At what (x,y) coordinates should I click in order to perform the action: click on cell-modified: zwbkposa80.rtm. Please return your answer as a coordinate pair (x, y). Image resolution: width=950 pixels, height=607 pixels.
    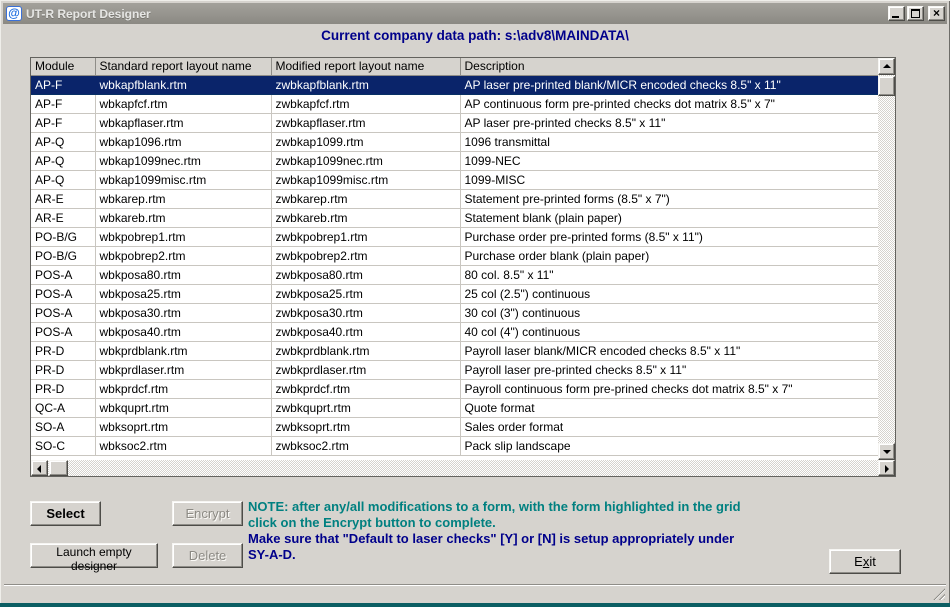
    Looking at the image, I should click on (366, 275).